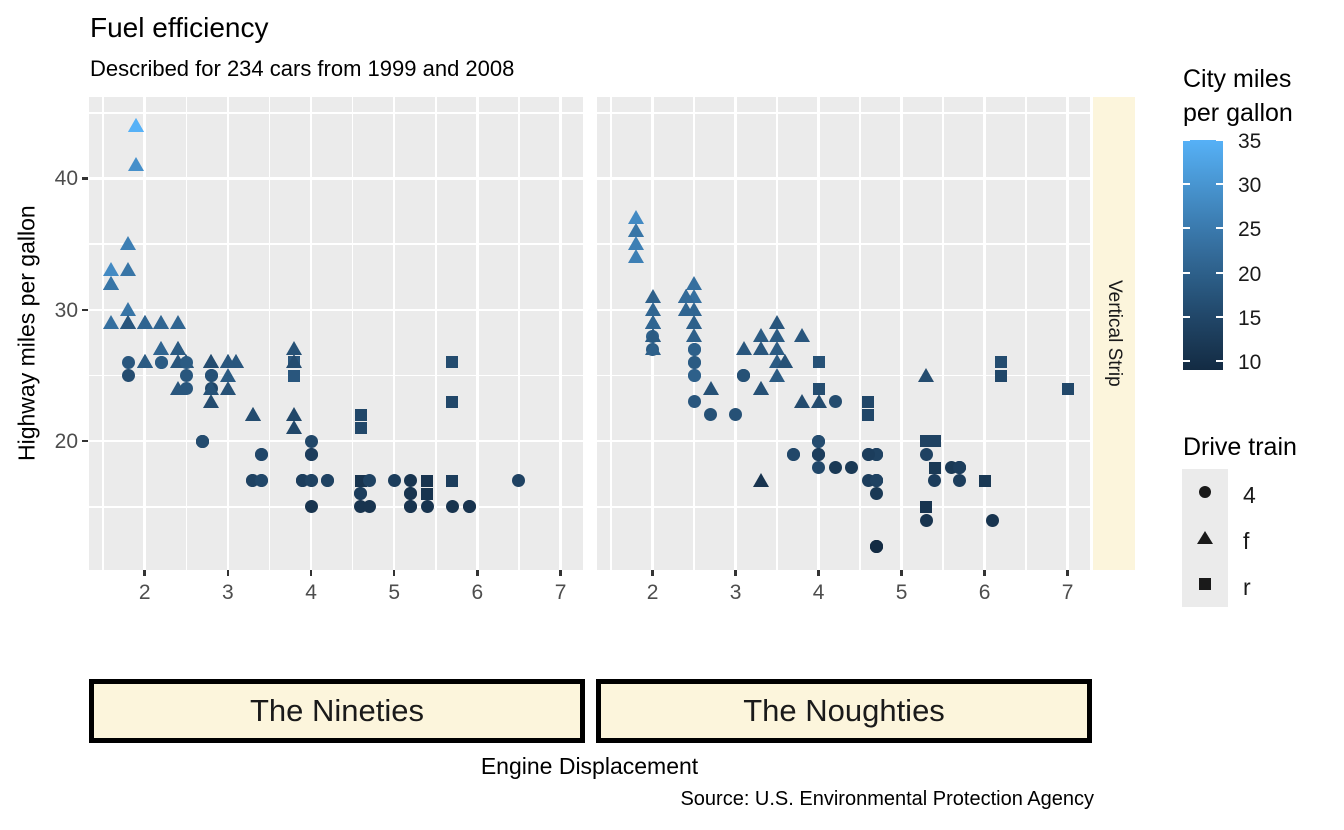  I want to click on x-tick-label: 5, so click(901, 592).